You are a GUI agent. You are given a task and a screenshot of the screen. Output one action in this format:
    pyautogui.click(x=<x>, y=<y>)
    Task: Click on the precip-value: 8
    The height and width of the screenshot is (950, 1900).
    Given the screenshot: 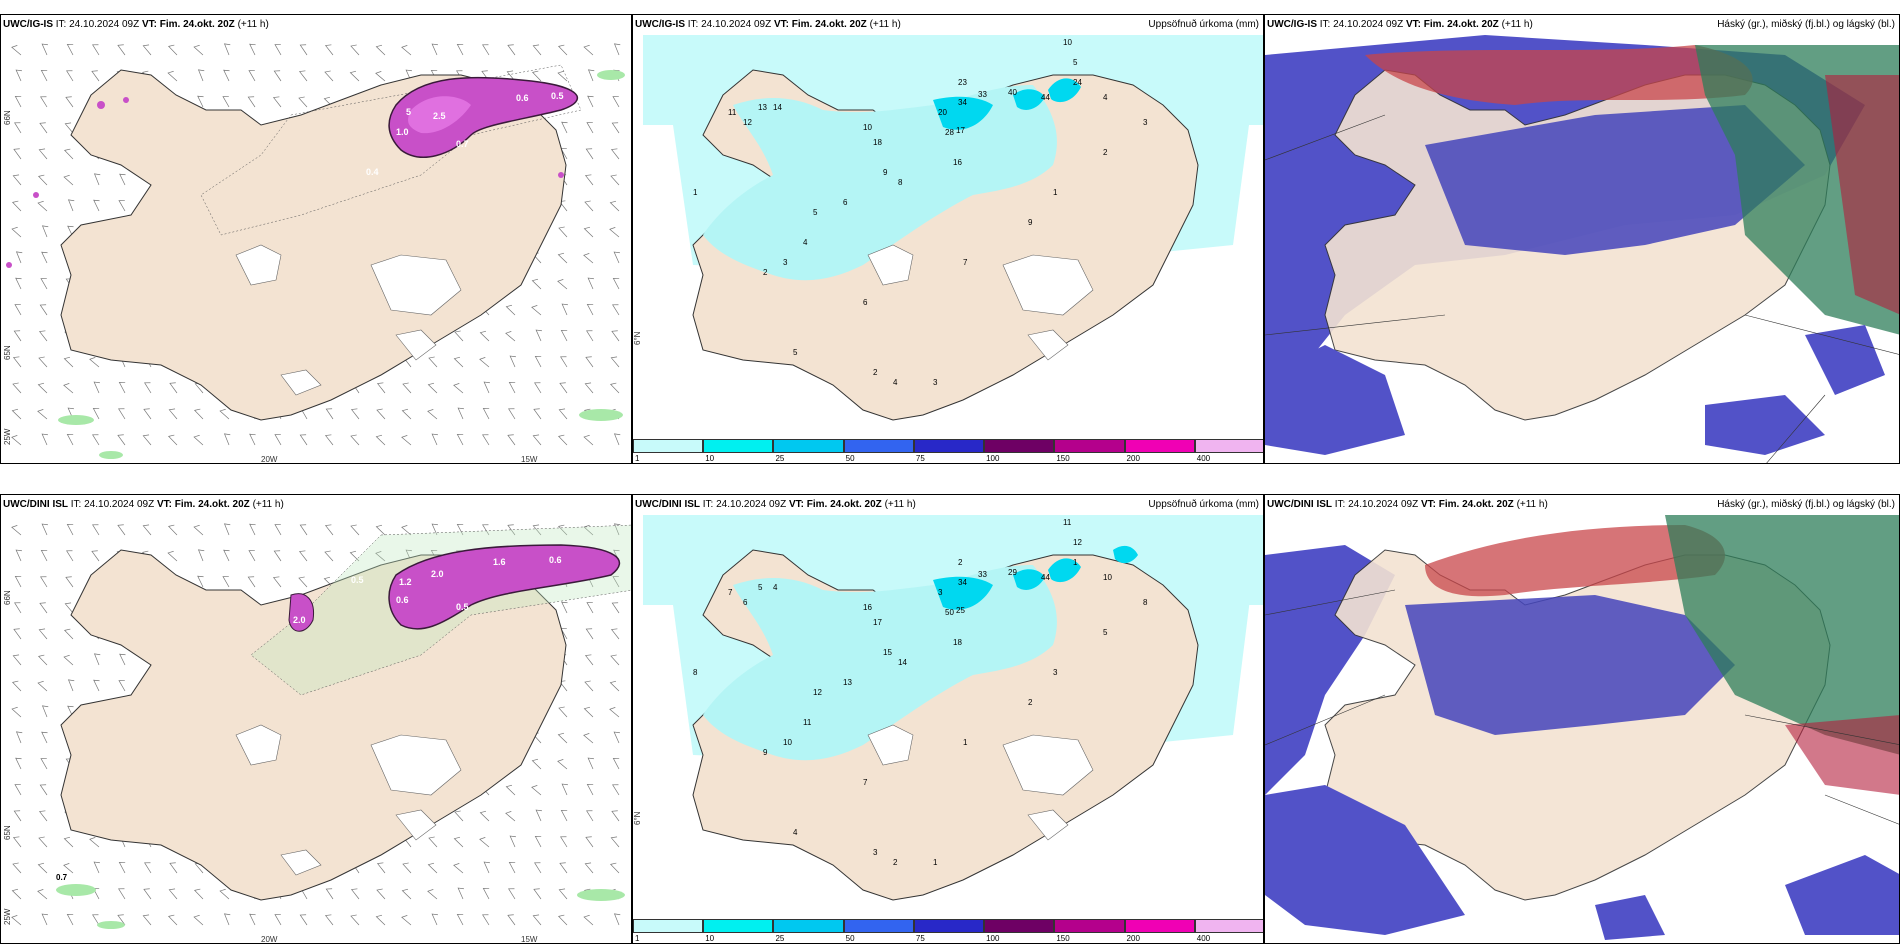 What is the action you would take?
    pyautogui.click(x=900, y=182)
    